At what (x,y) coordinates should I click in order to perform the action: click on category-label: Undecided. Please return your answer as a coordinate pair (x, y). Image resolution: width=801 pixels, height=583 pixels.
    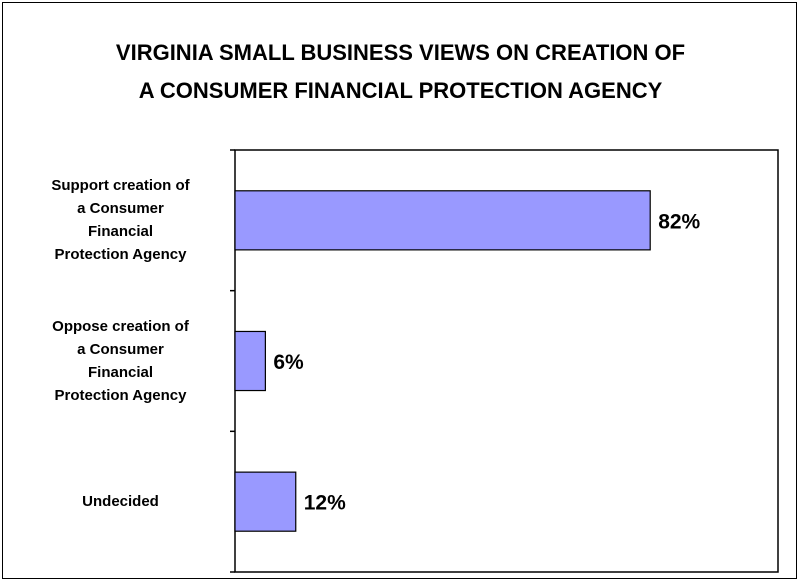
    Looking at the image, I should click on (120, 501).